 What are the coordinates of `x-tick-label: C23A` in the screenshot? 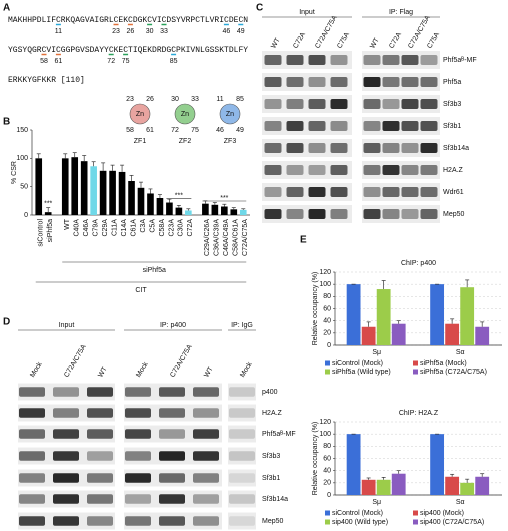 It's located at (171, 228).